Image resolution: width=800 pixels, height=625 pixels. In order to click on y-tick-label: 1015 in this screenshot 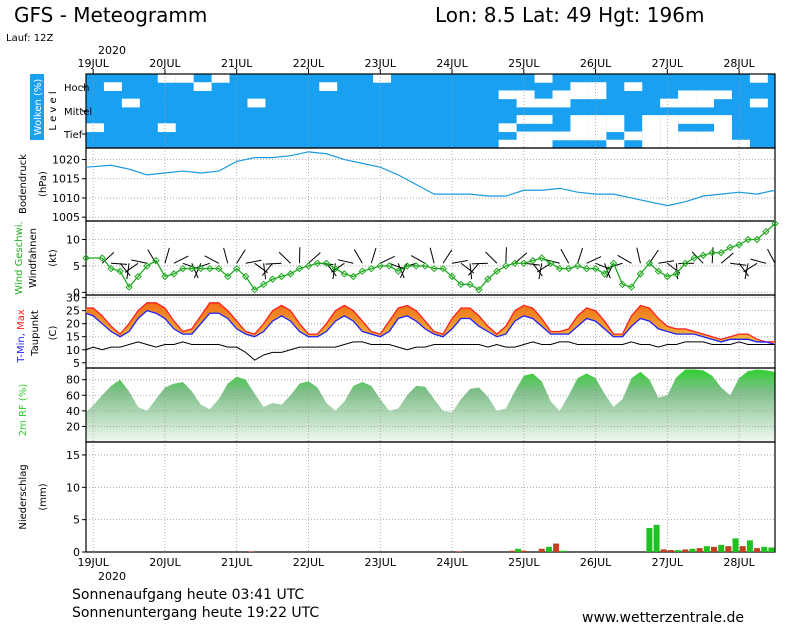, I will do `click(66, 179)`.